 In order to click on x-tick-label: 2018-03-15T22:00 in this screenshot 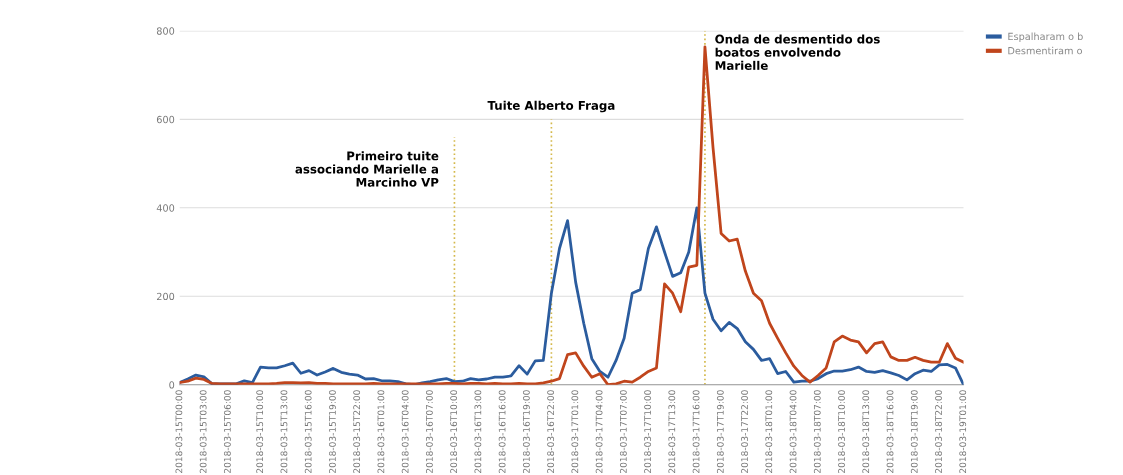, I will do `click(357, 431)`.